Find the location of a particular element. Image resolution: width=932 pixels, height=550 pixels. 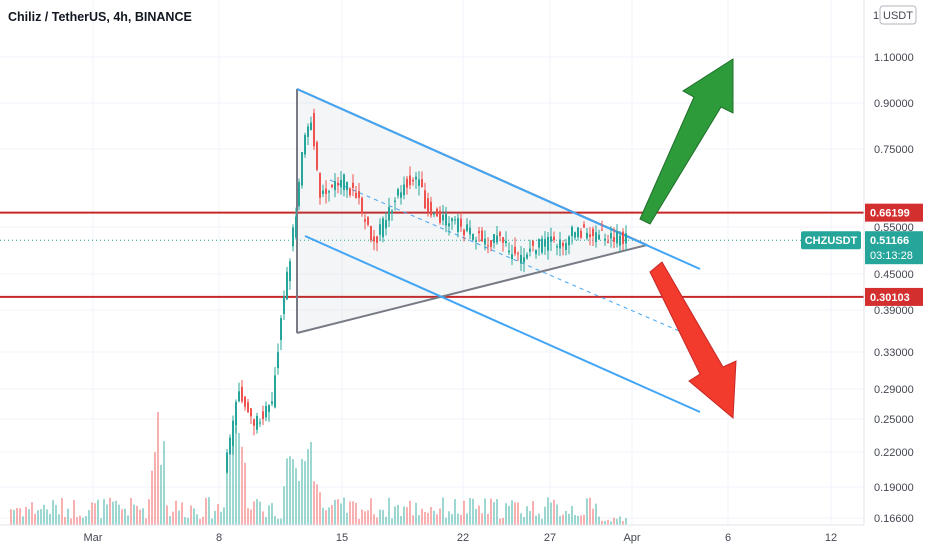

x-tick-label: 6 is located at coordinates (728, 538).